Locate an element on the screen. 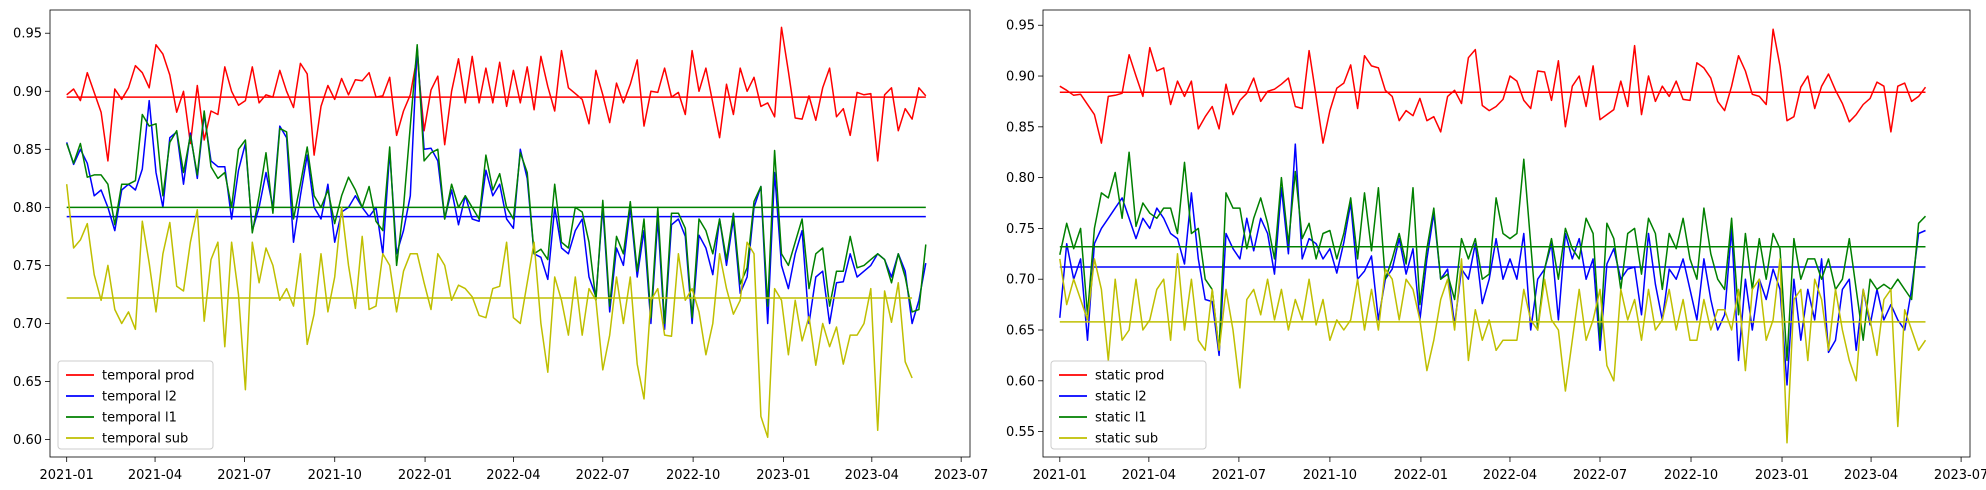 Image resolution: width=1986 pixels, height=490 pixels. legend-label: static l2 is located at coordinates (1121, 397).